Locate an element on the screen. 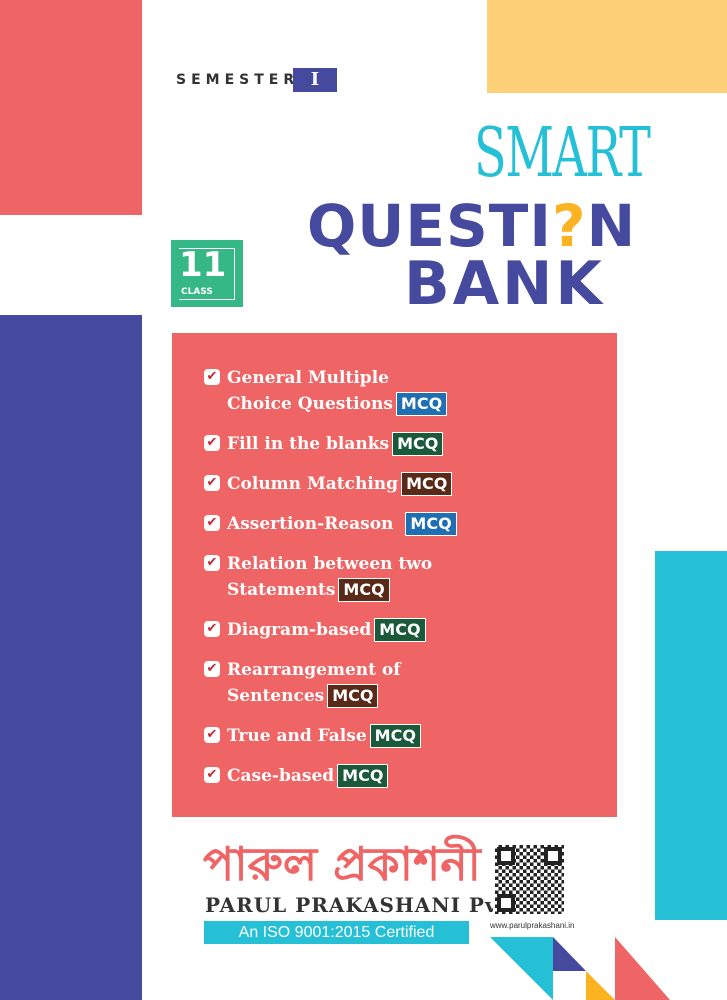 The image size is (727, 1000). feature-text: Column Matching is located at coordinates (313, 484).